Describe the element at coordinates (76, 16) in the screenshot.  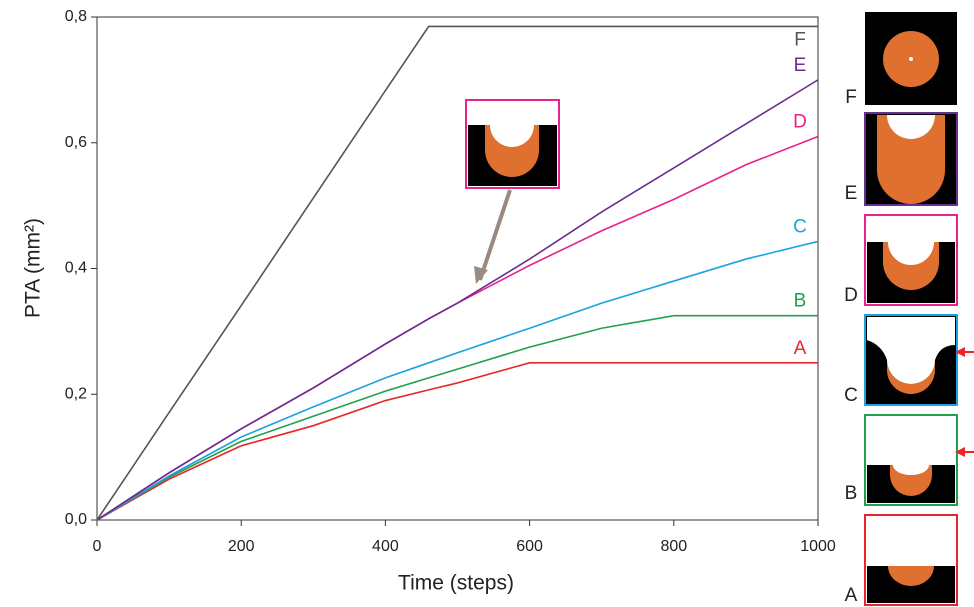
I see `y-tick-label: 0,8` at that location.